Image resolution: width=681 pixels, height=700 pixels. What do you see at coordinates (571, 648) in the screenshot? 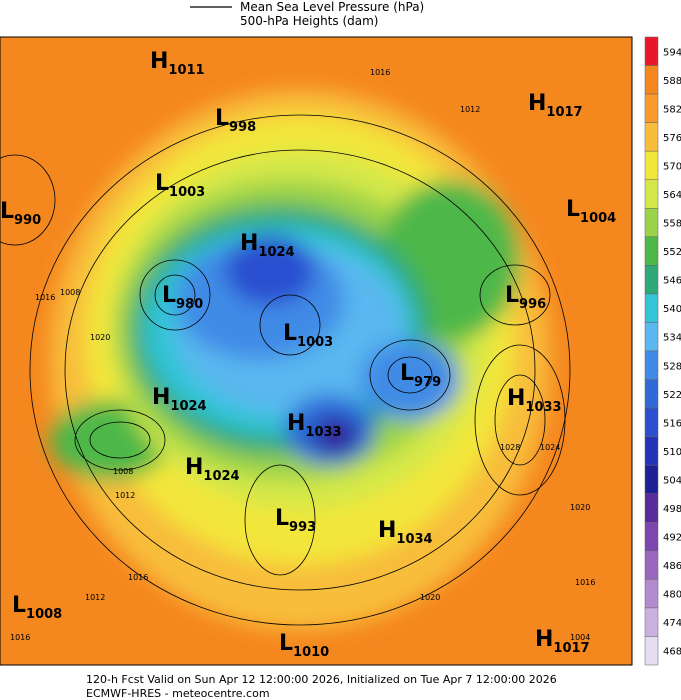
I see `center-value: 1017` at bounding box center [571, 648].